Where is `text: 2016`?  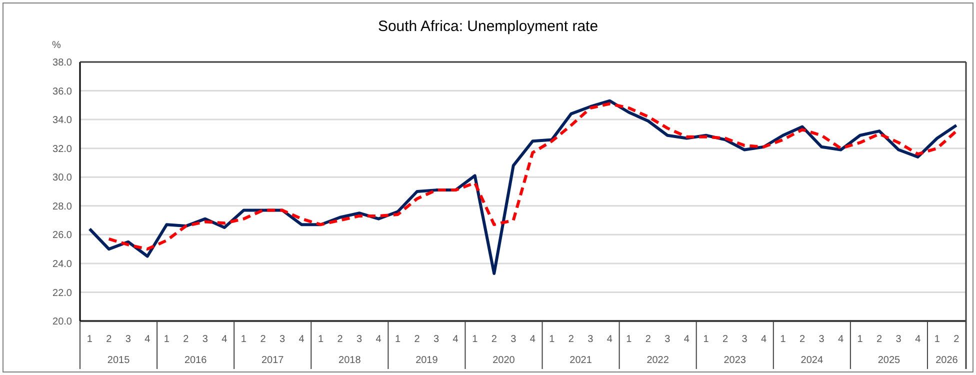 text: 2016 is located at coordinates (196, 360).